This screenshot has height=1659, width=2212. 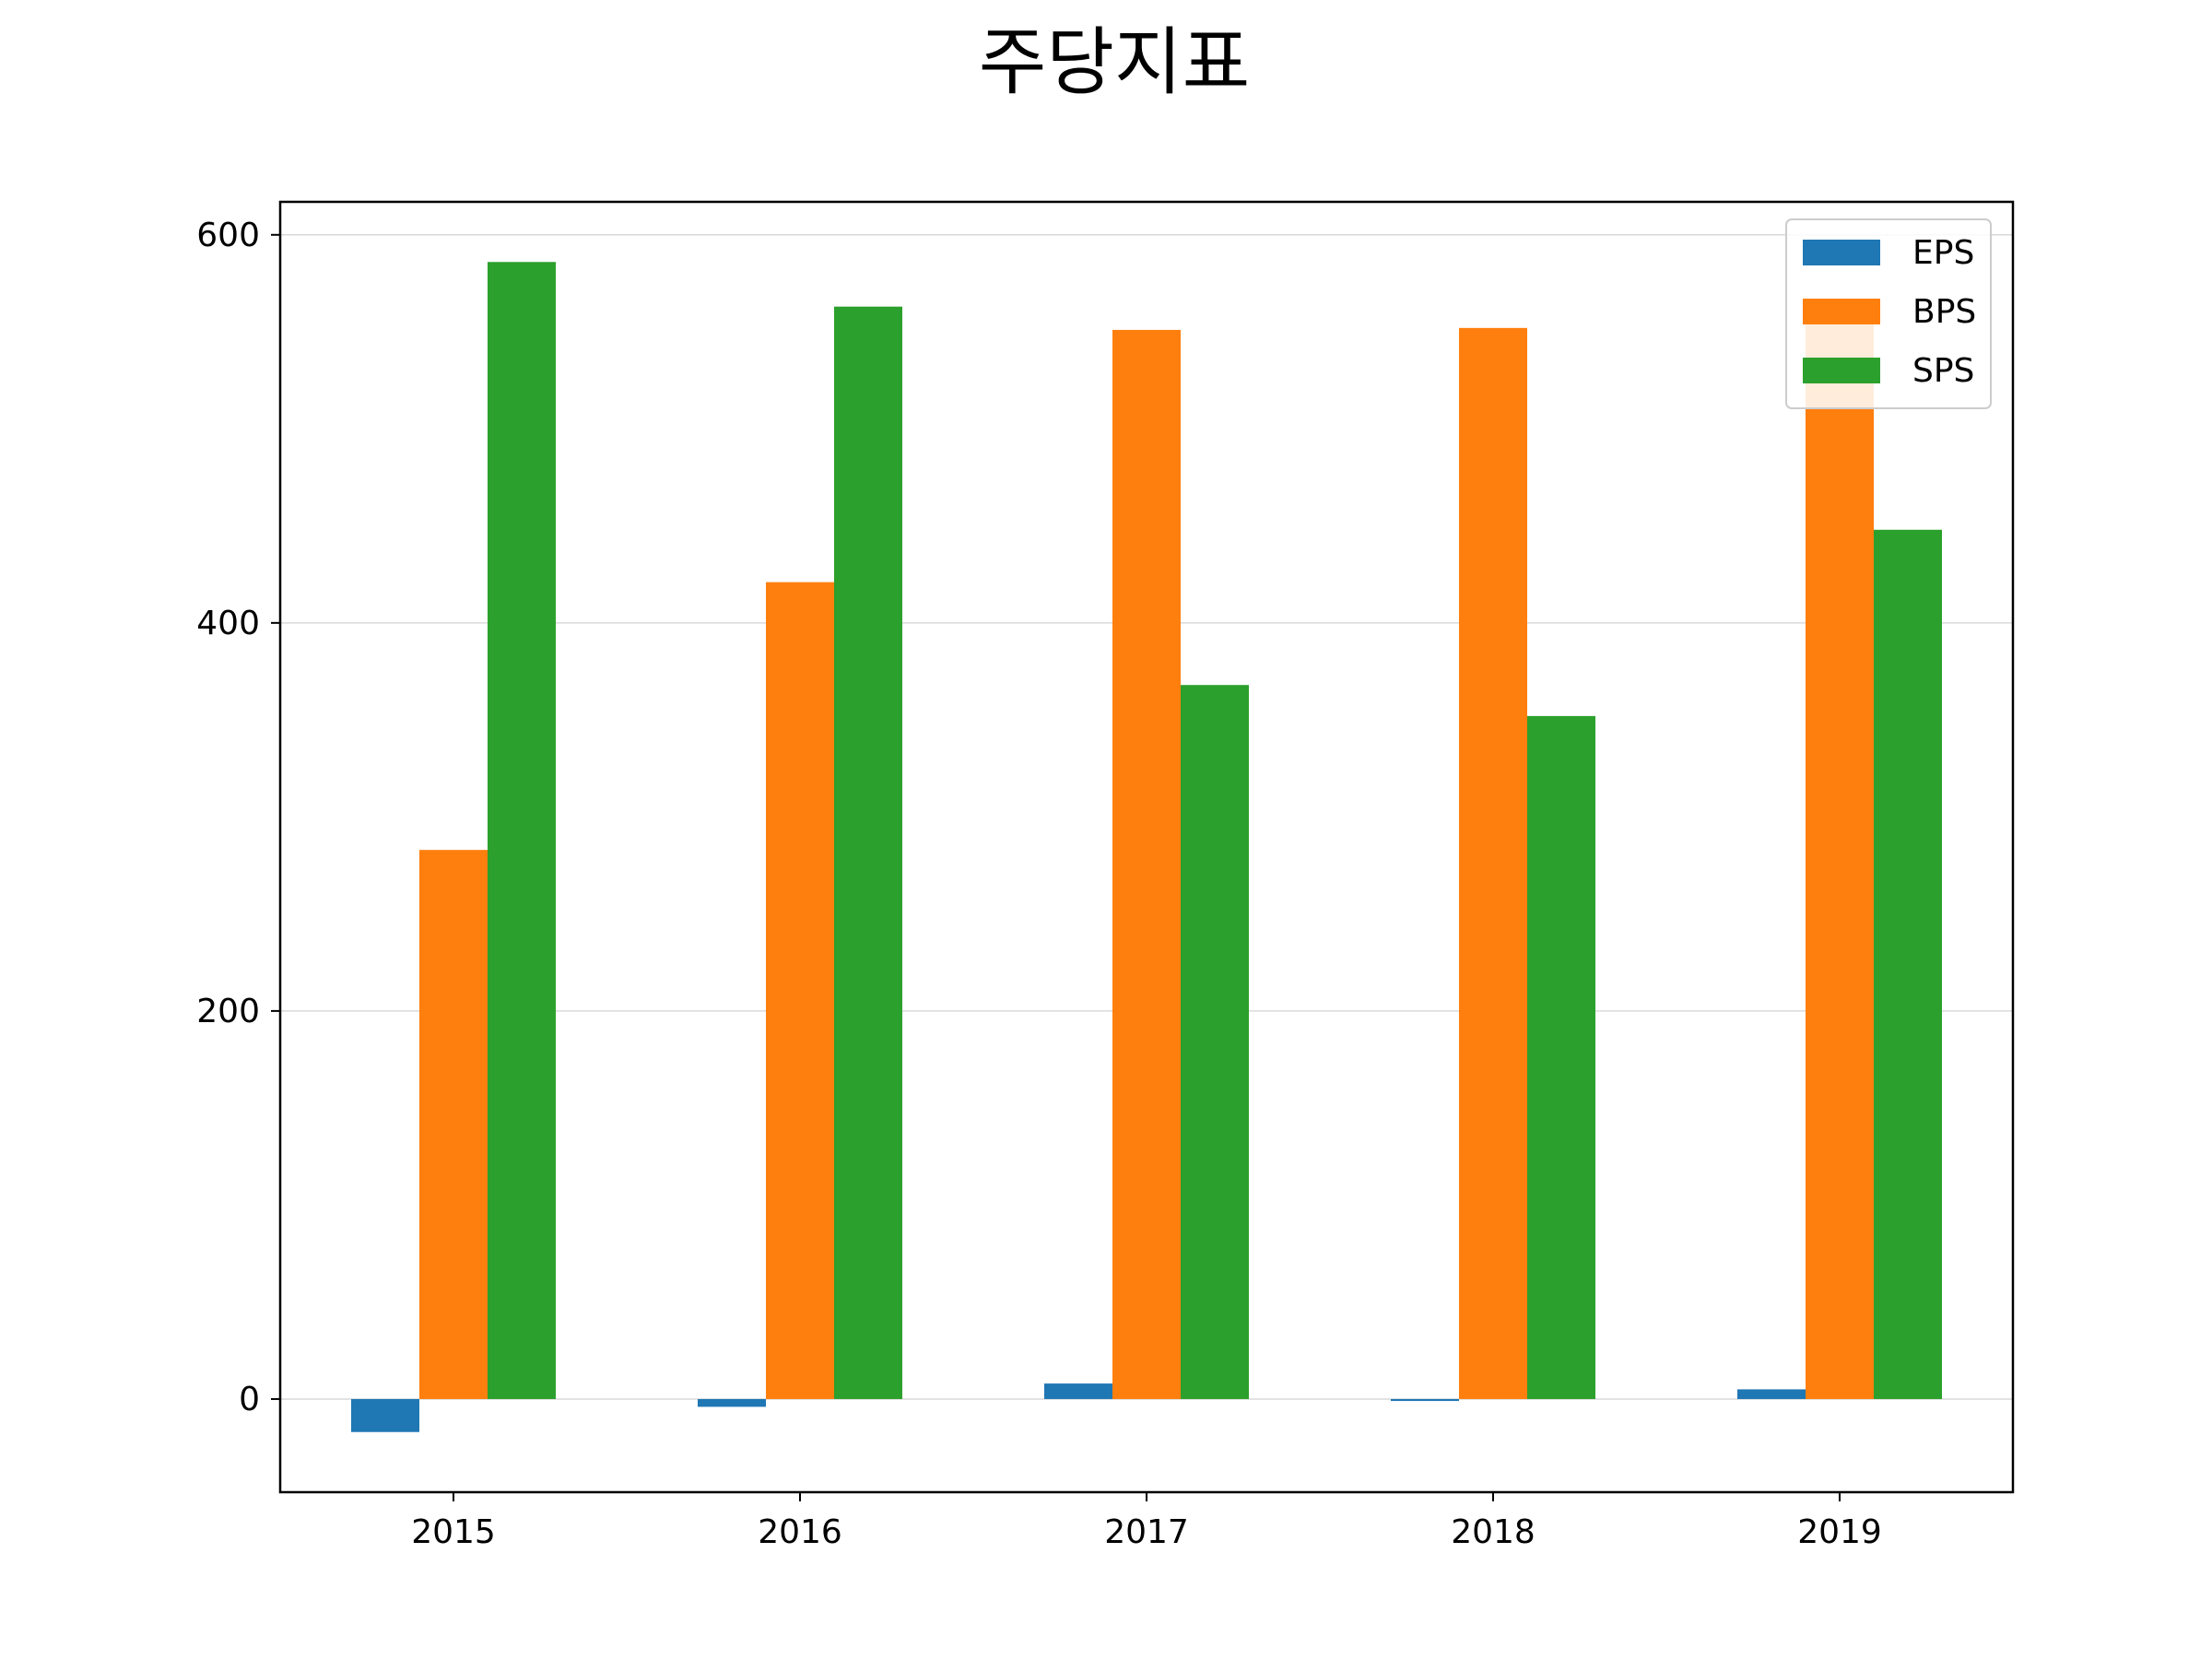 What do you see at coordinates (732, 1402) in the screenshot?
I see `bar-eps-2016` at bounding box center [732, 1402].